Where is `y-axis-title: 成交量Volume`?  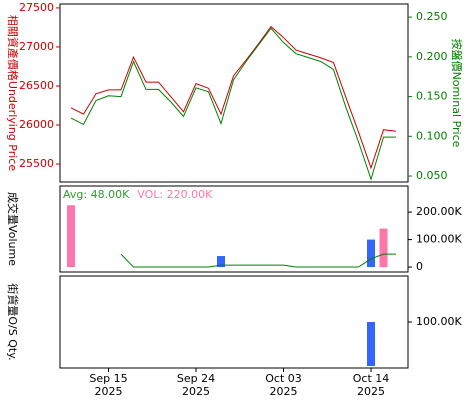 y-axis-title: 成交量Volume is located at coordinates (13, 229).